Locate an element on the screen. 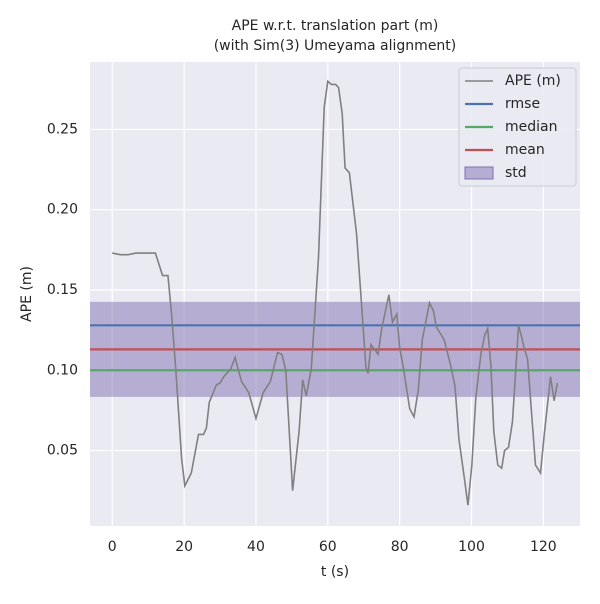 The width and height of the screenshot is (600, 604). legend-label: rmse is located at coordinates (522, 104).